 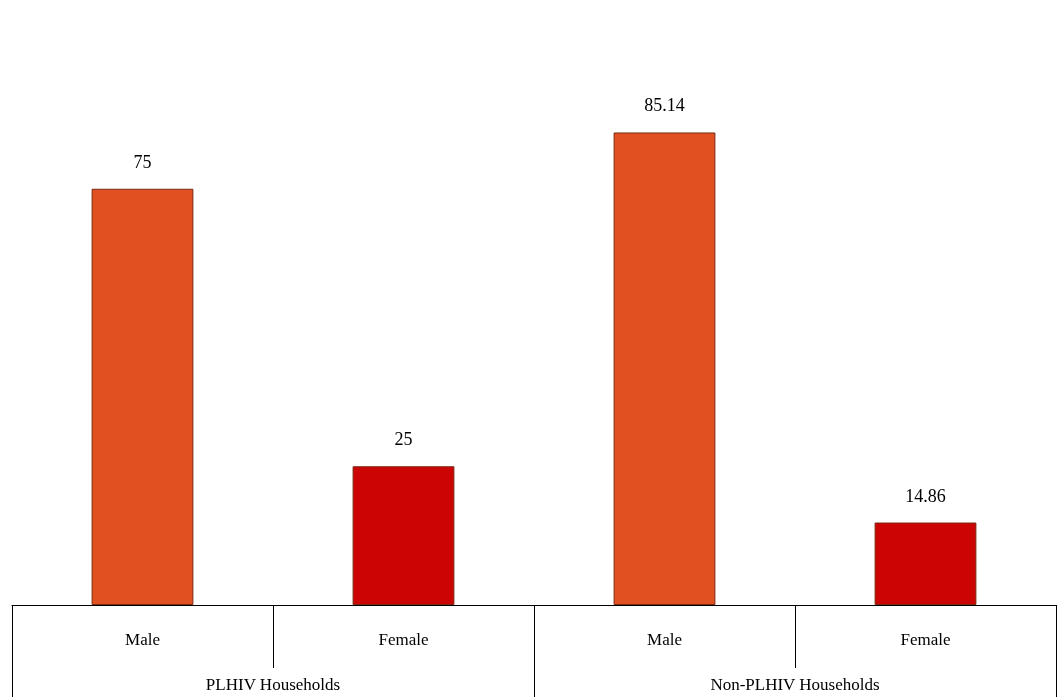 I want to click on text: PLHIV Households, so click(x=273, y=684).